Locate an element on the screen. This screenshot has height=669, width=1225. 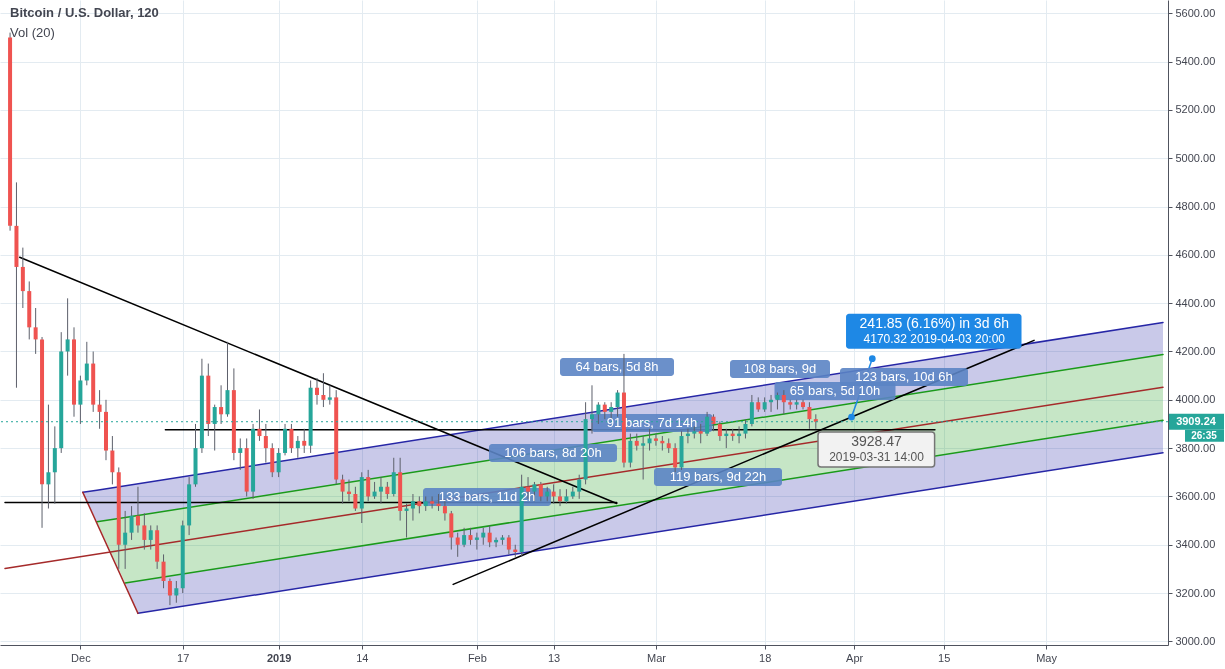
x-tick-label: Apr is located at coordinates (855, 657).